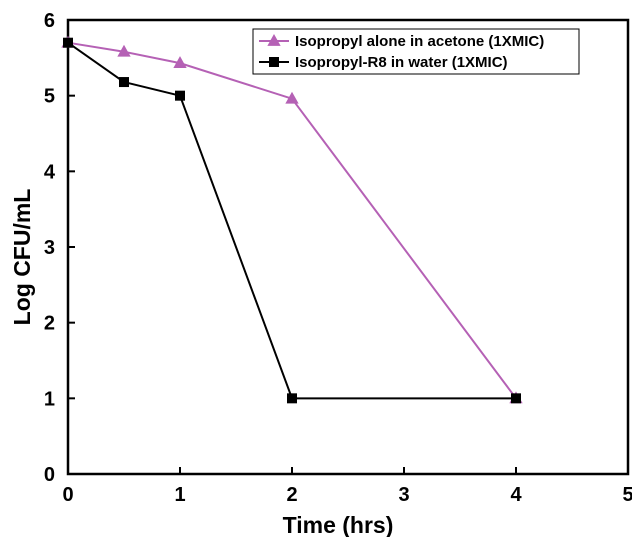  What do you see at coordinates (274, 40) in the screenshot?
I see `legend-marker-triangle` at bounding box center [274, 40].